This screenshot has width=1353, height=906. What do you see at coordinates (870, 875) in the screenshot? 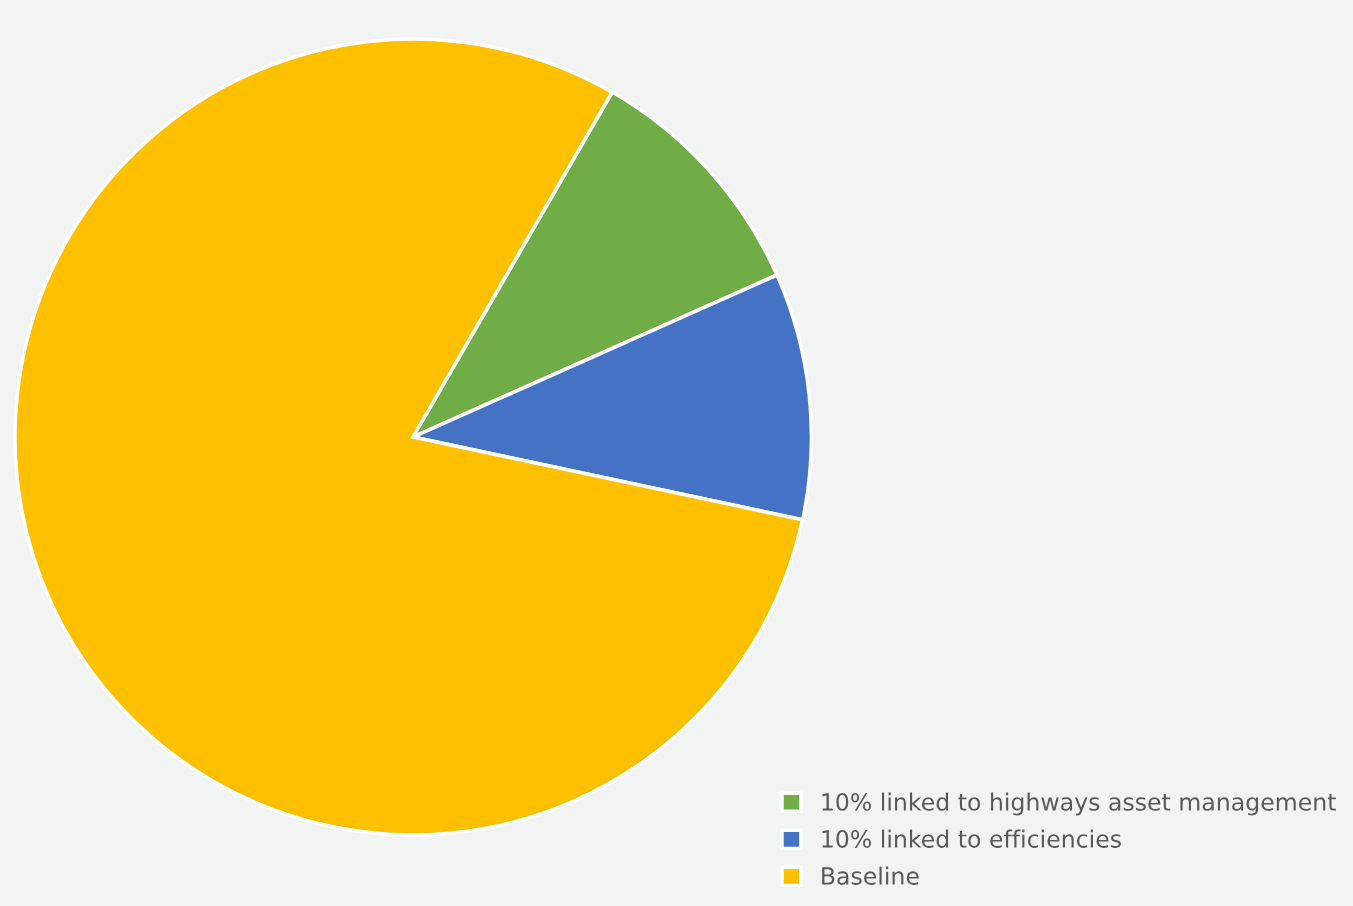
I see `legend-label: Baseline` at bounding box center [870, 875].